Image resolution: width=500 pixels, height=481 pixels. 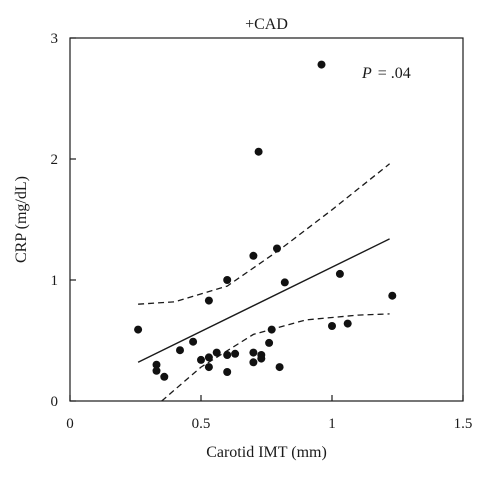 I want to click on x-tick-label: 0, so click(x=70, y=424).